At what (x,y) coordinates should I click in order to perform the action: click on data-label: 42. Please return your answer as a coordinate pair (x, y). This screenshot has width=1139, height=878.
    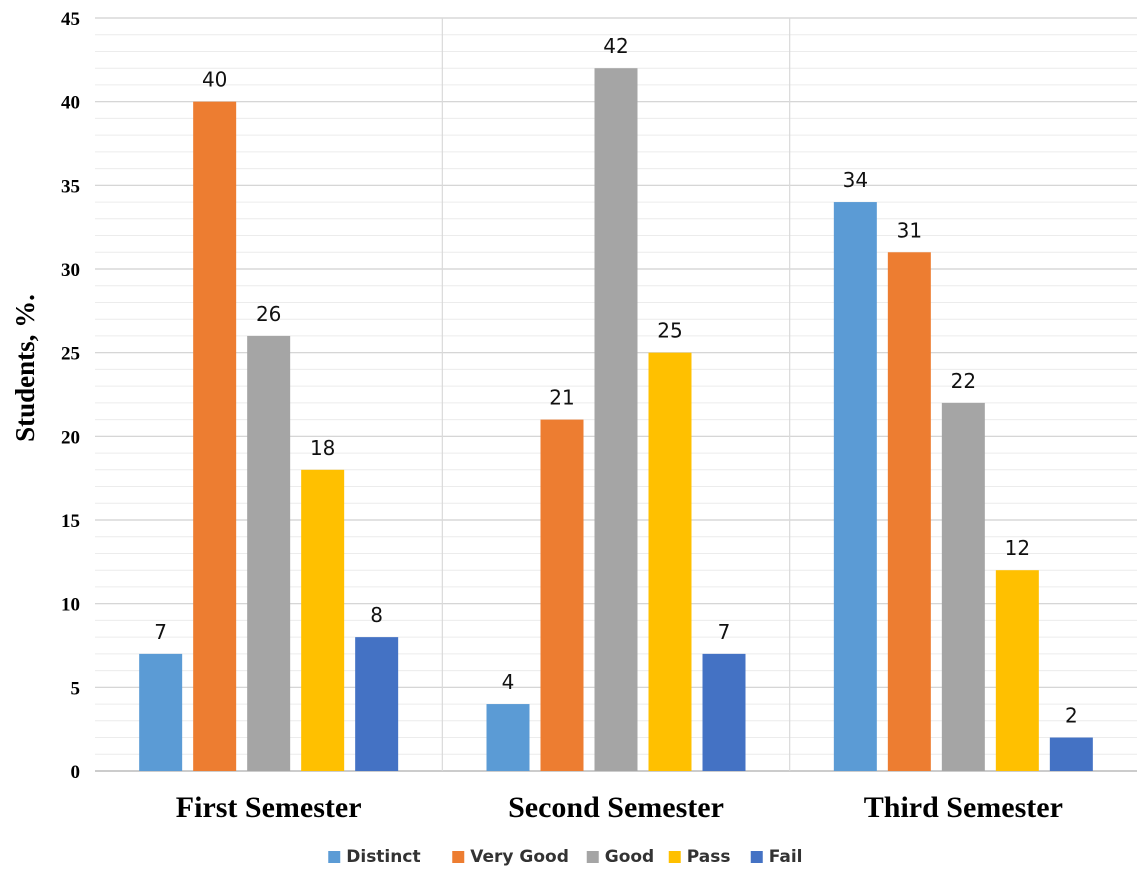
    Looking at the image, I should click on (615, 46).